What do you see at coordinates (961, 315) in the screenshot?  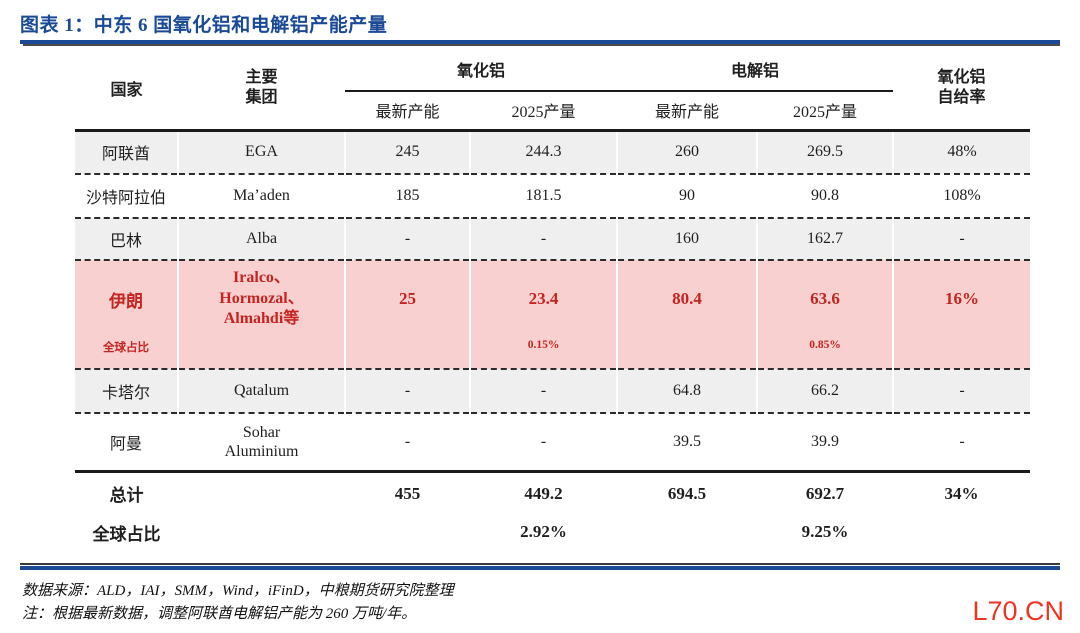 I see `cell-self-rate: 16%` at bounding box center [961, 315].